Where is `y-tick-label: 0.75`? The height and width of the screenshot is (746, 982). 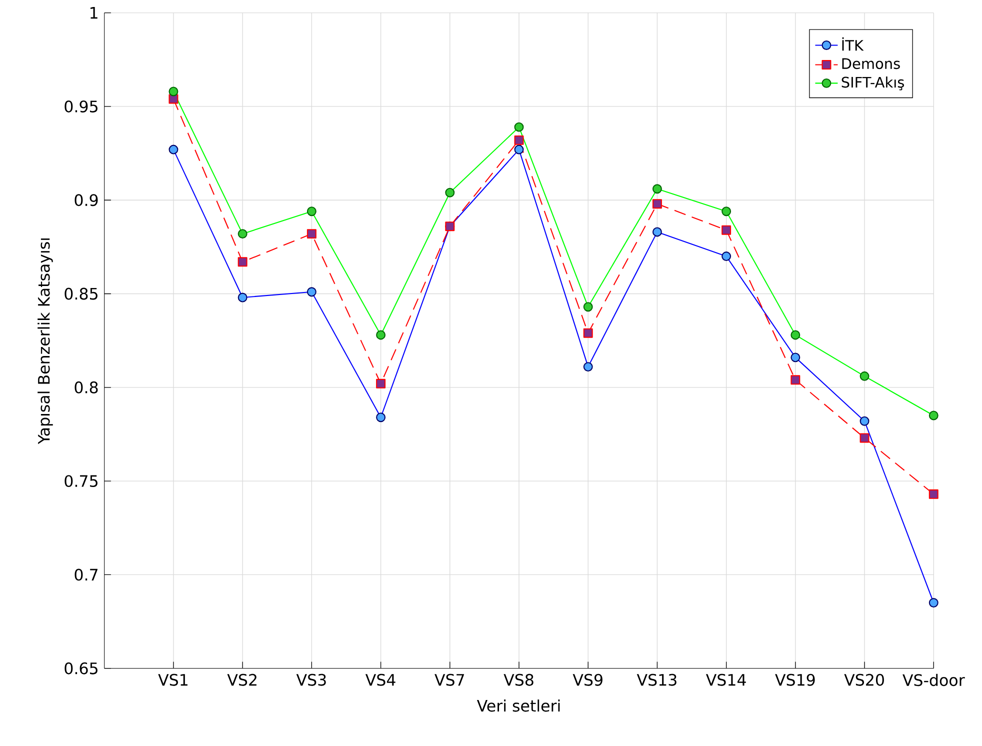
y-tick-label: 0.75 is located at coordinates (81, 480).